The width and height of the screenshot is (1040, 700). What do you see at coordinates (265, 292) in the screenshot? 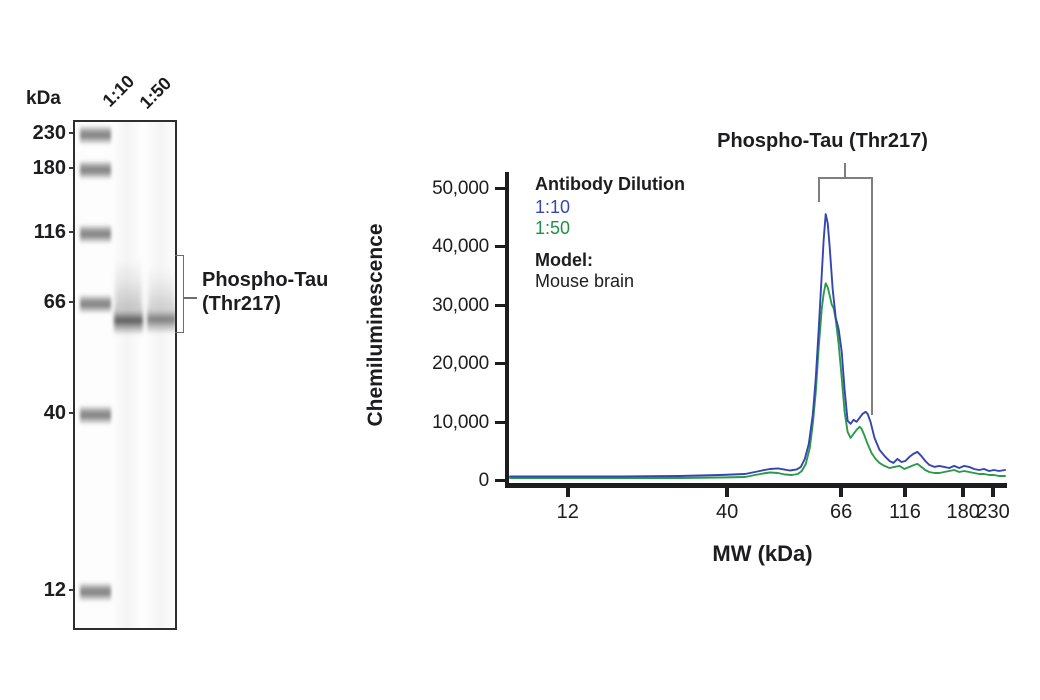
I see `blot-band-annotation: Phospho-Tau (Thr217)` at bounding box center [265, 292].